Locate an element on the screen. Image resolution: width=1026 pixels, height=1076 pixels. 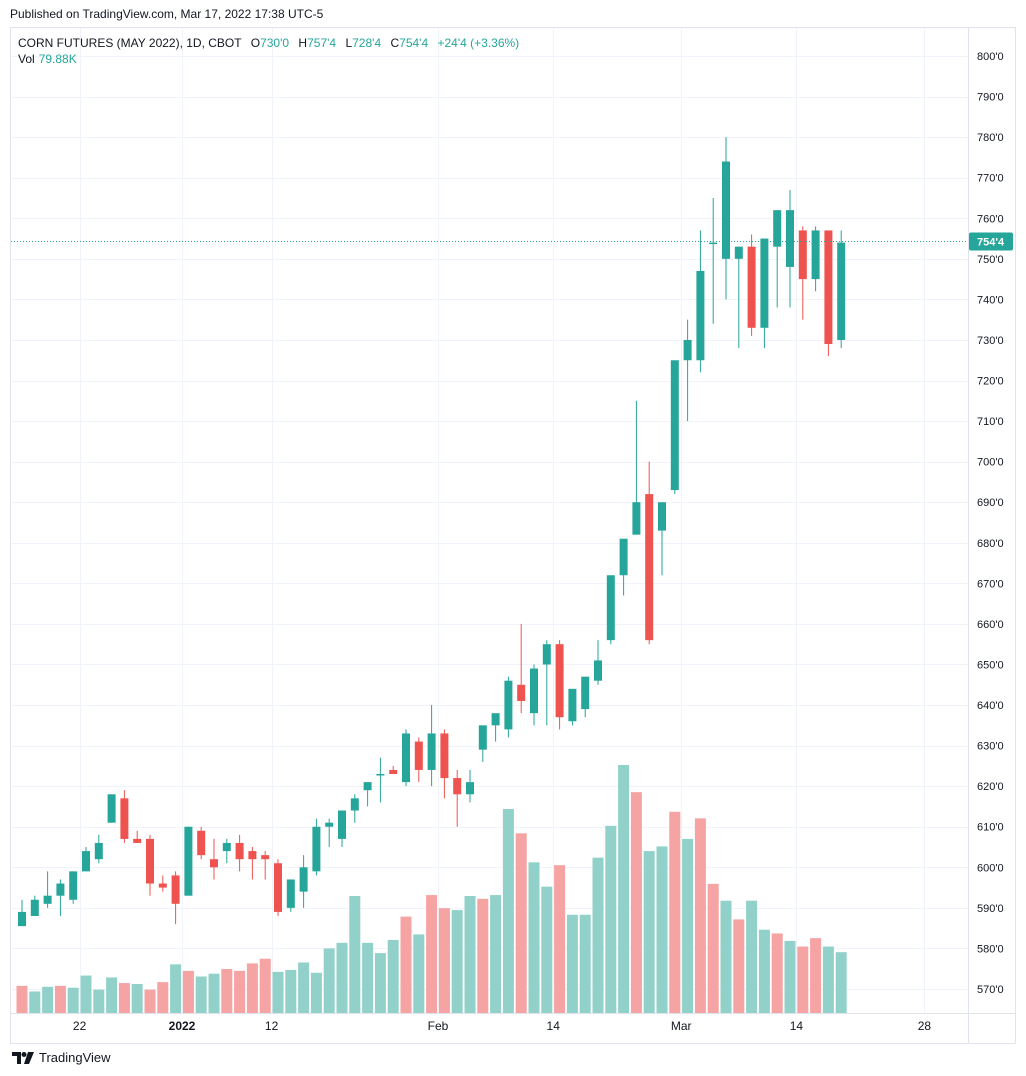
tradingview-brand: TradingView is located at coordinates (61, 1057).